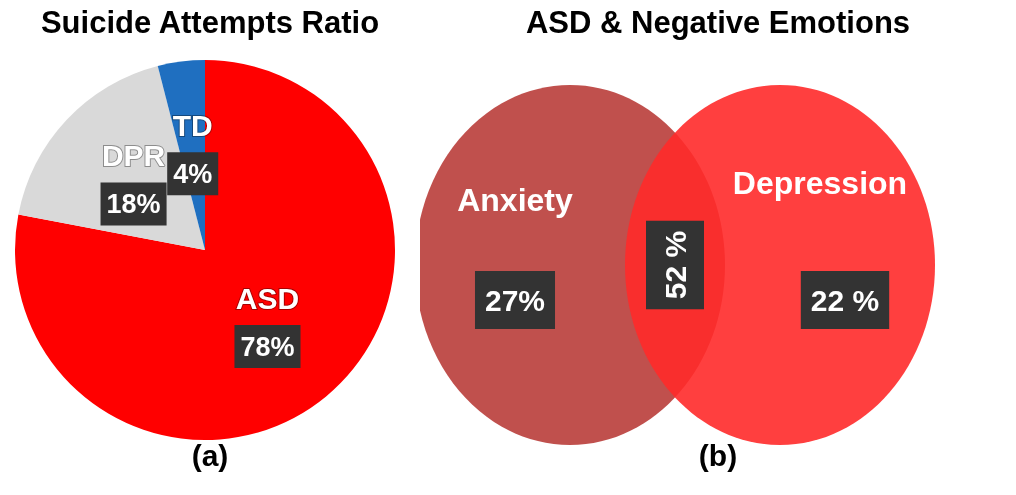 The height and width of the screenshot is (495, 1016). I want to click on category-label: Anxiety, so click(515, 200).